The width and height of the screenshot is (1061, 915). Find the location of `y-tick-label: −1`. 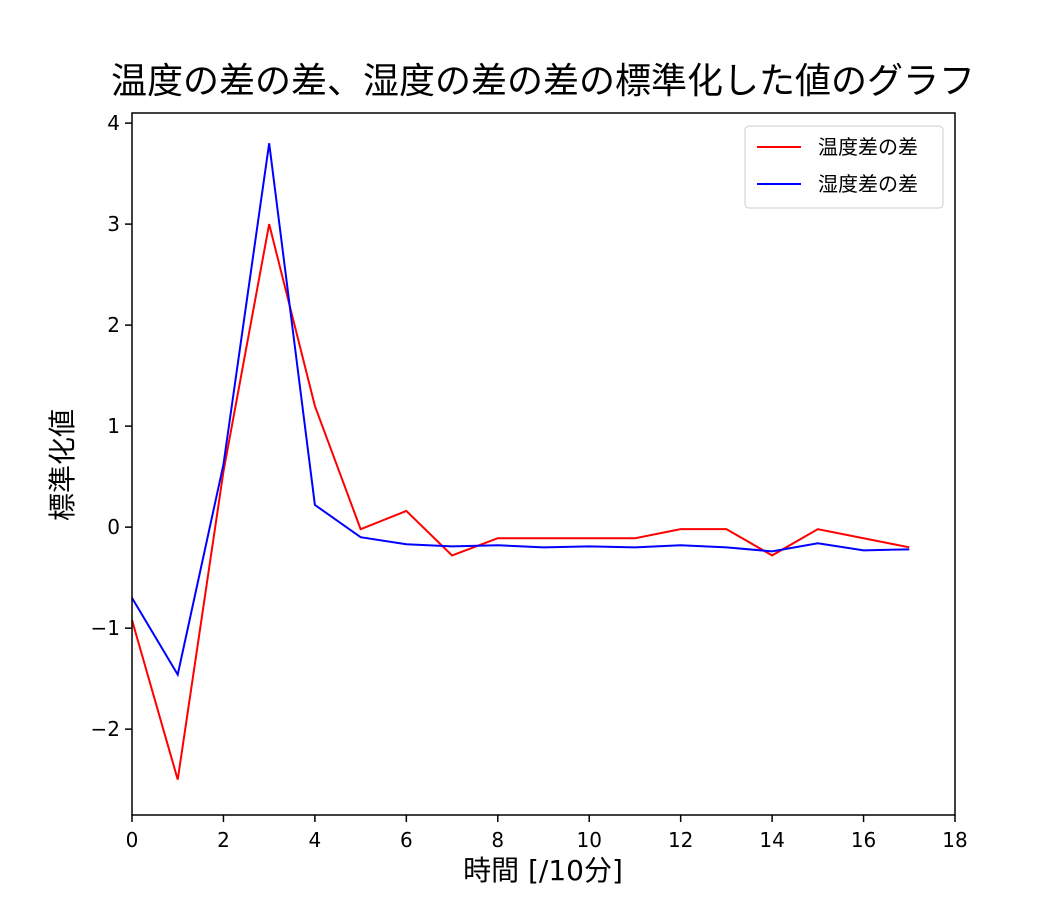

y-tick-label: −1 is located at coordinates (105, 628).